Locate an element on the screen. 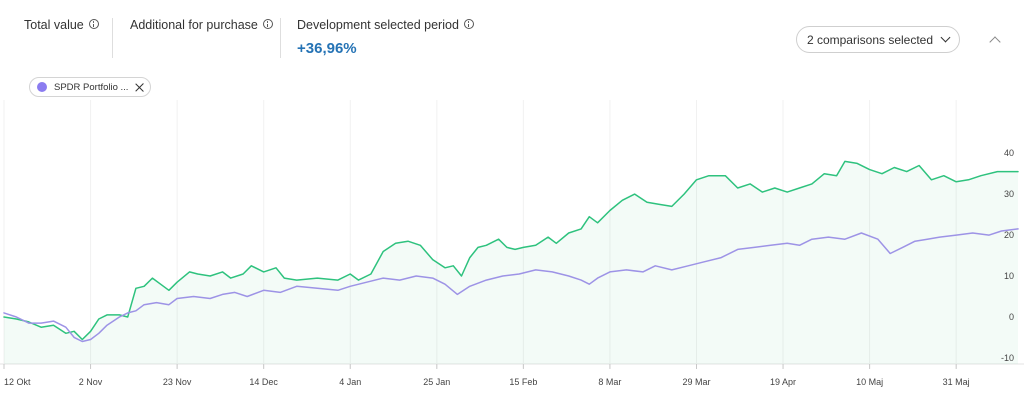 Image resolution: width=1024 pixels, height=402 pixels. y-tick-label: 0 is located at coordinates (1011, 317).